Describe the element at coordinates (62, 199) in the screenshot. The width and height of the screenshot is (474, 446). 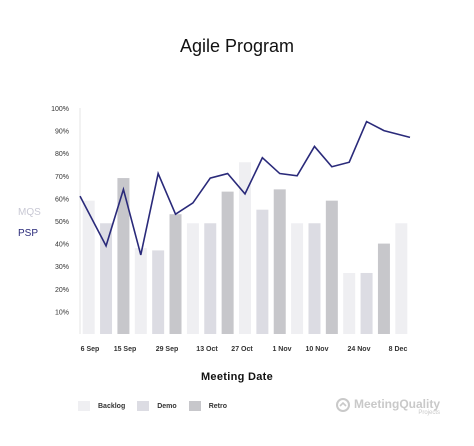
I see `y-tick-label: 60%` at that location.